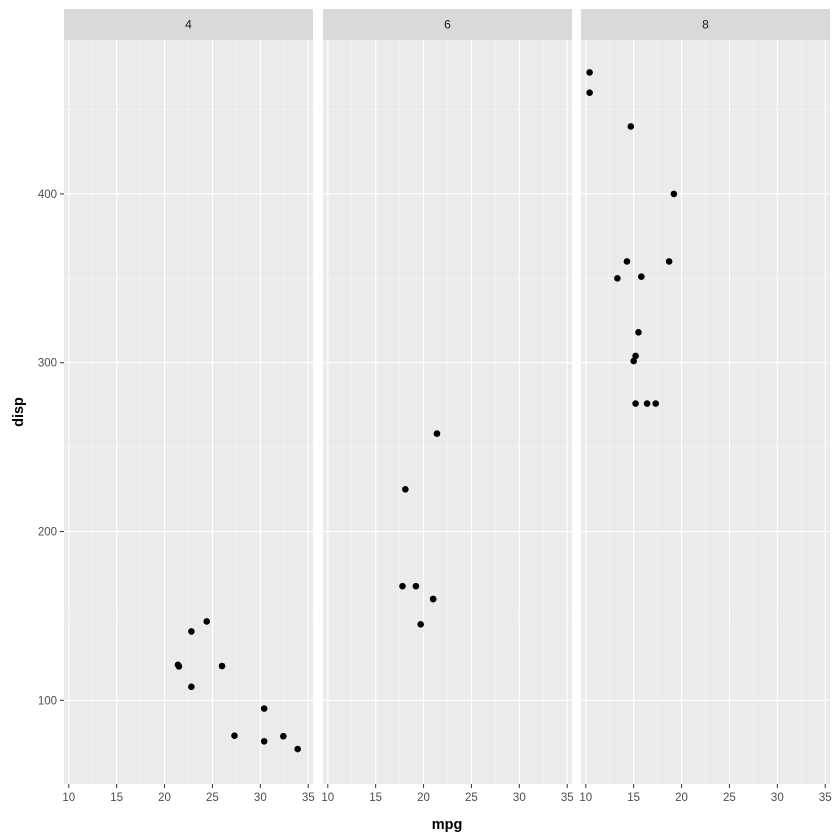 The height and width of the screenshot is (840, 840). I want to click on facet-strip-label: 8, so click(705, 25).